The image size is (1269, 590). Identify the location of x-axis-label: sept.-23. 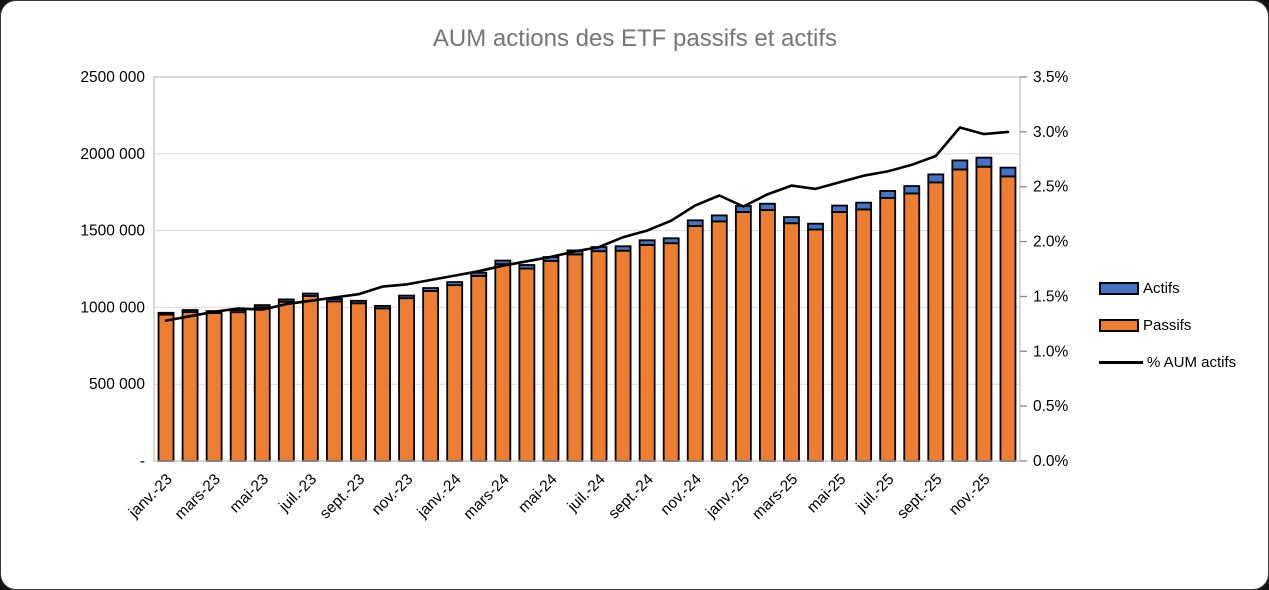
(343, 497).